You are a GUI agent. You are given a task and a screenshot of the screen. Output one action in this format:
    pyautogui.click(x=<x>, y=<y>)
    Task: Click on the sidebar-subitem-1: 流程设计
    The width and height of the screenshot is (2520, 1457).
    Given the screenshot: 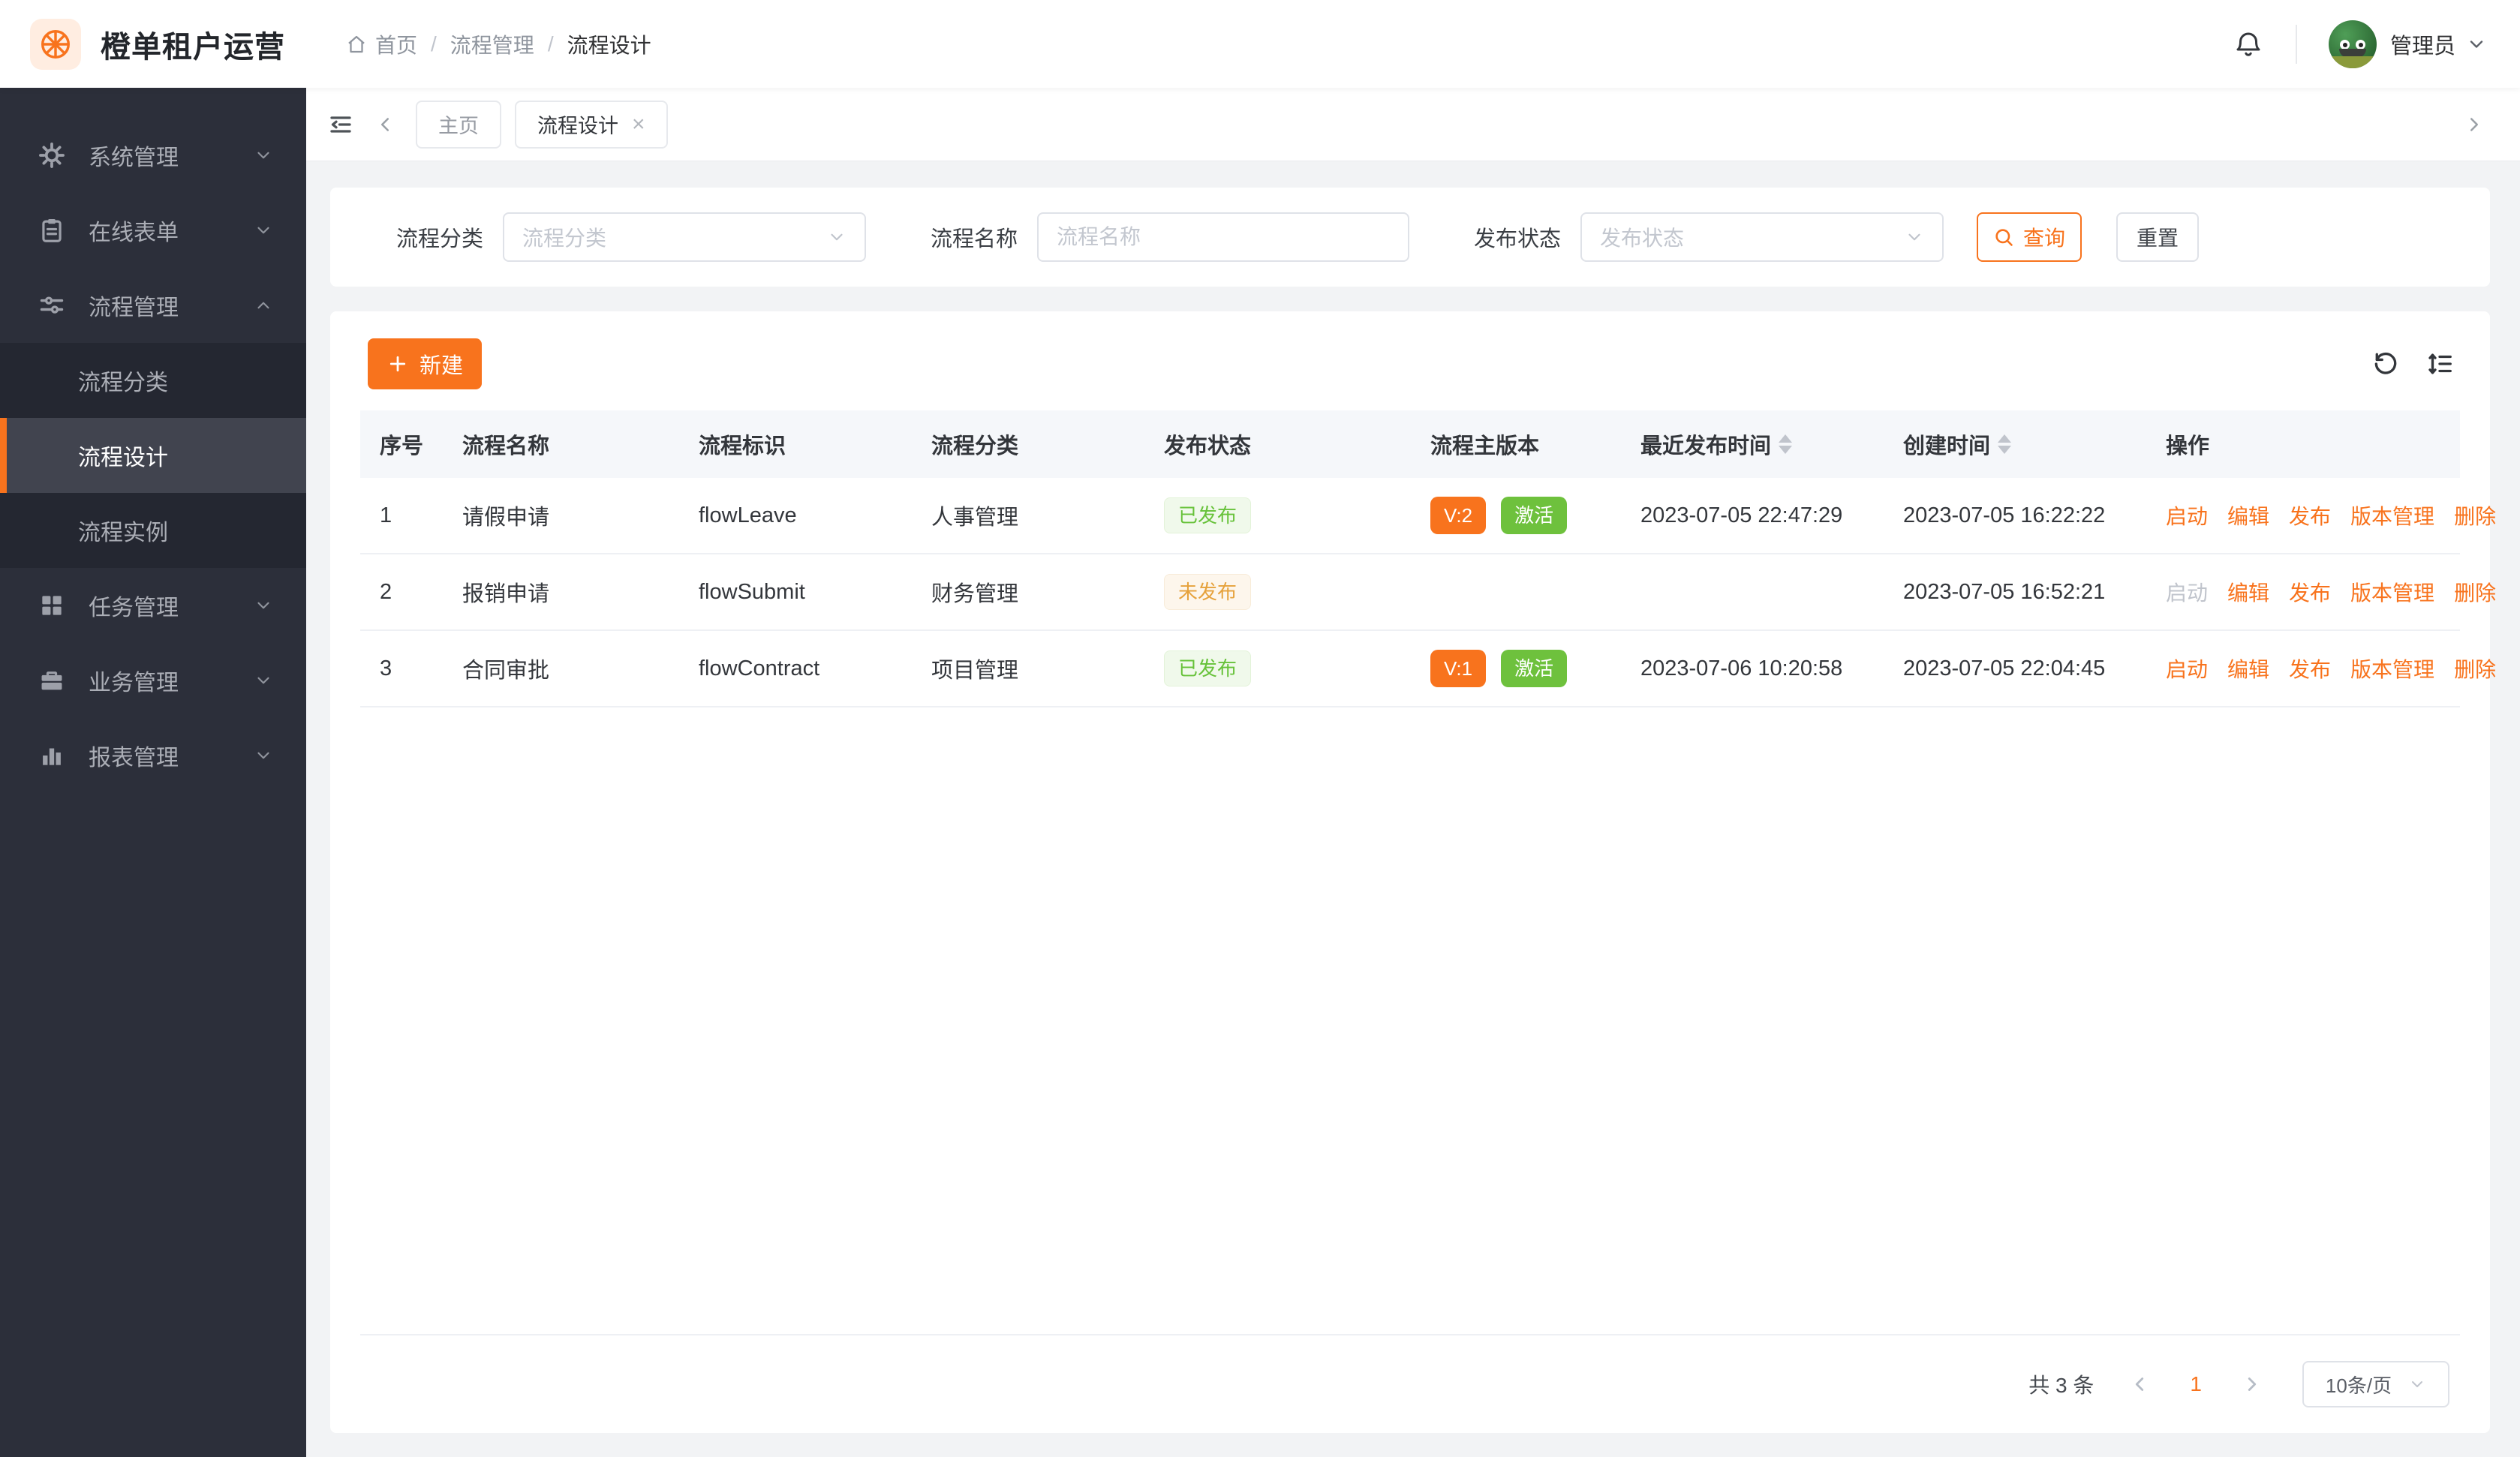 What is the action you would take?
    pyautogui.click(x=153, y=455)
    